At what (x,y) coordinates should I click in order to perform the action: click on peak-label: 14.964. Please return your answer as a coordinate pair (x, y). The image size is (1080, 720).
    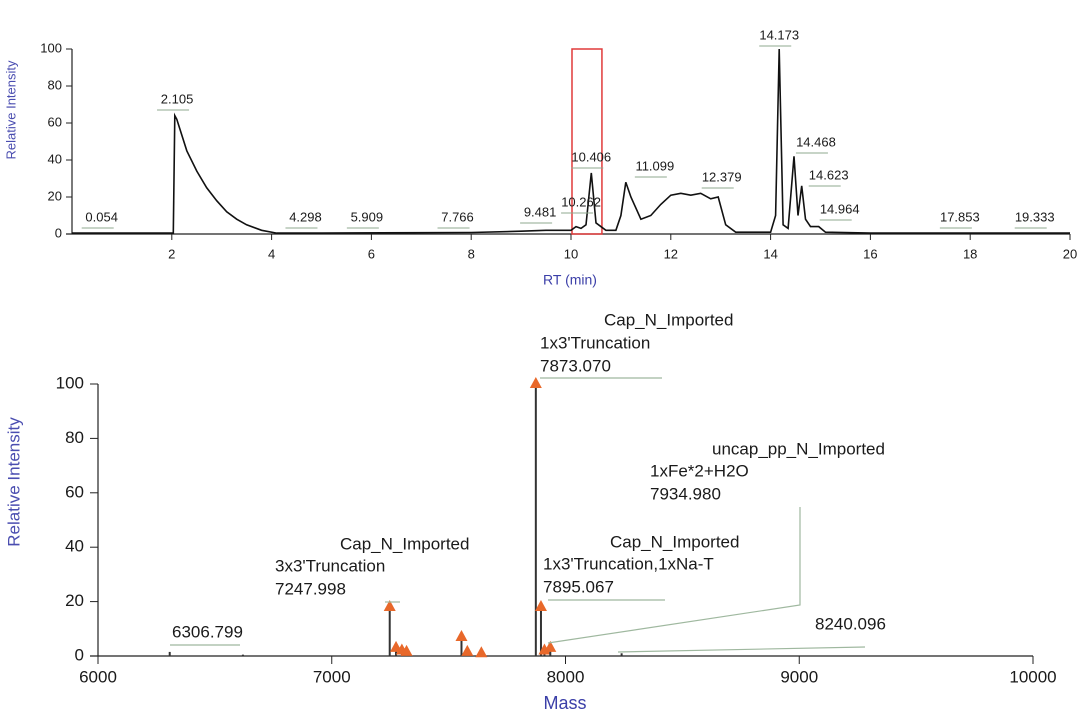
    Looking at the image, I should click on (840, 208).